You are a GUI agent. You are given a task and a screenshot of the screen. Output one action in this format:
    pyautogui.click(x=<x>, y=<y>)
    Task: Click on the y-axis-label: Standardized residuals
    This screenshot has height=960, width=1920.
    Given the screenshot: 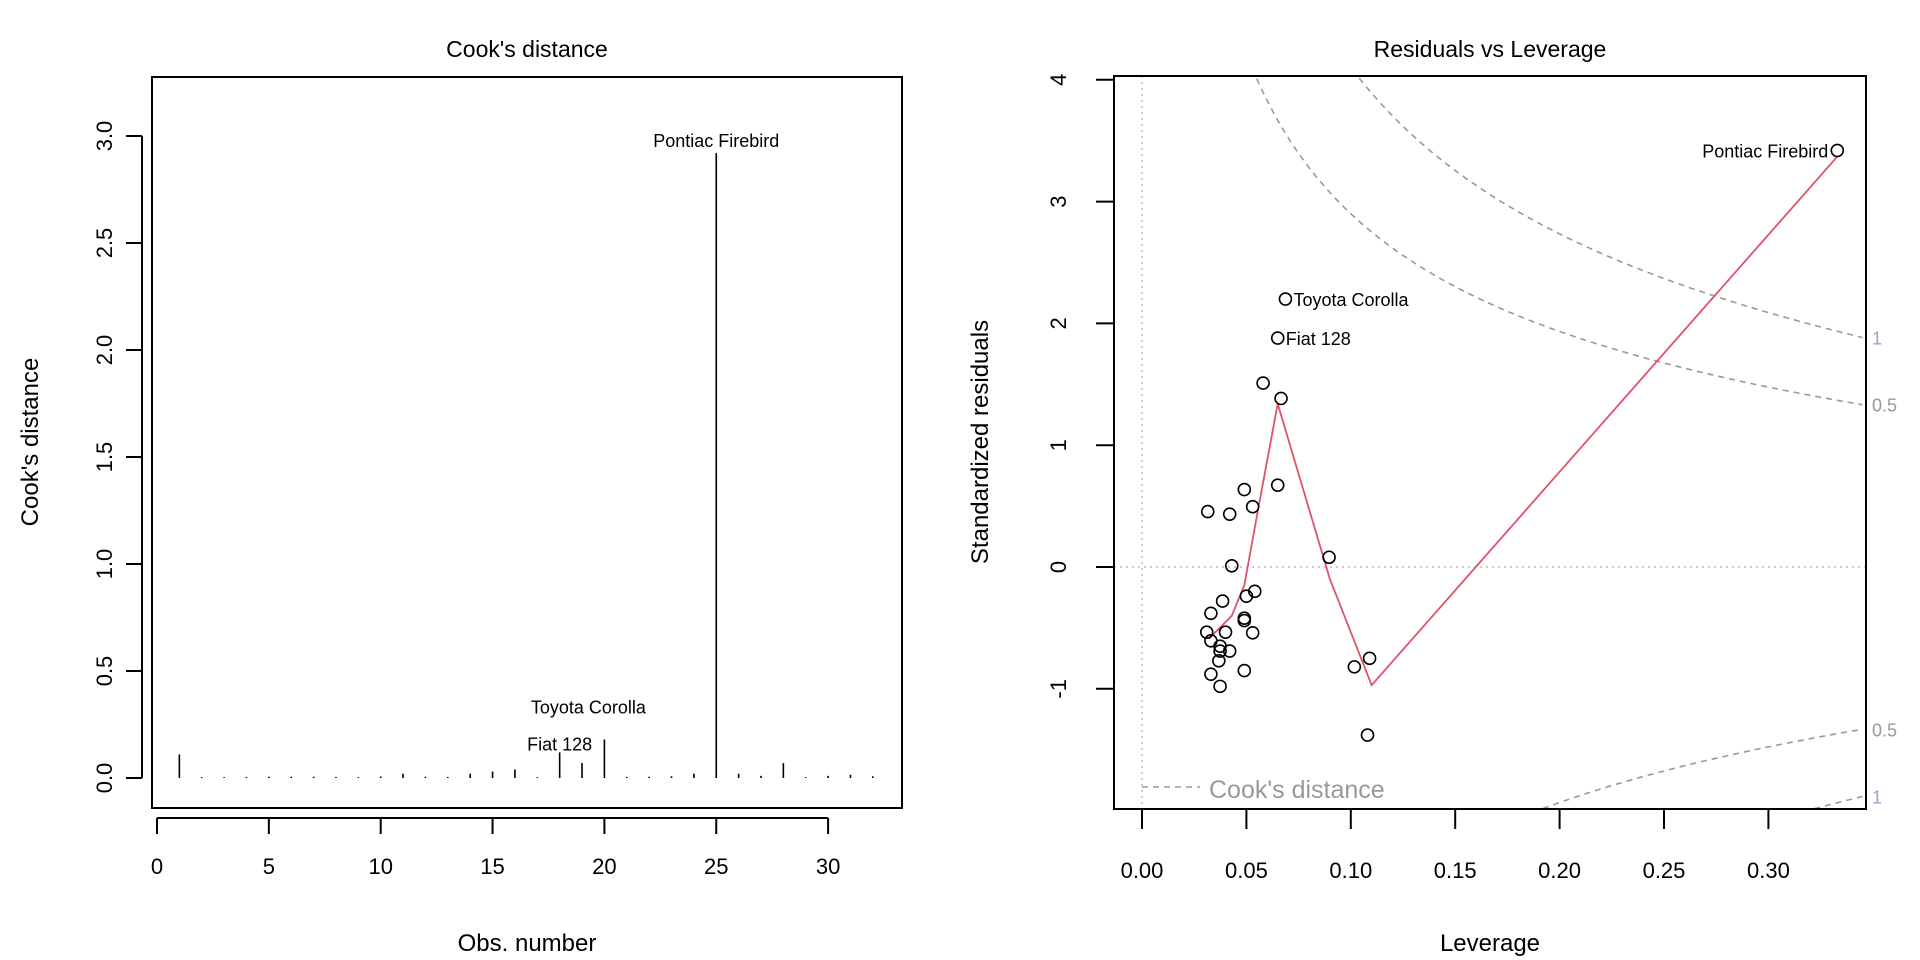 What is the action you would take?
    pyautogui.click(x=980, y=442)
    